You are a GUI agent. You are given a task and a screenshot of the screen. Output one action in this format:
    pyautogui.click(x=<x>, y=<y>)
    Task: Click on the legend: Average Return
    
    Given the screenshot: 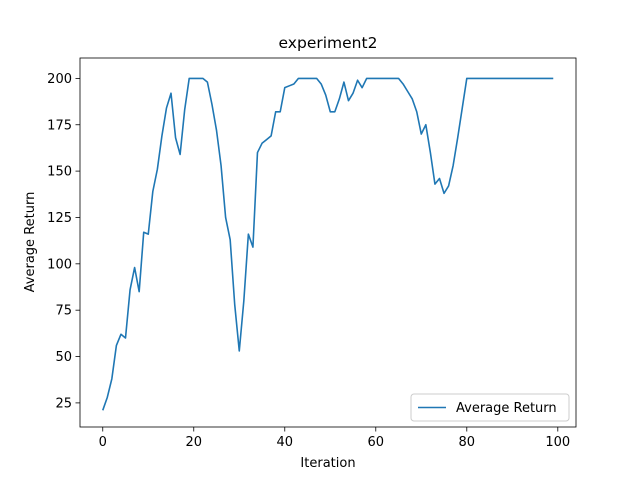 What is the action you would take?
    pyautogui.click(x=490, y=407)
    